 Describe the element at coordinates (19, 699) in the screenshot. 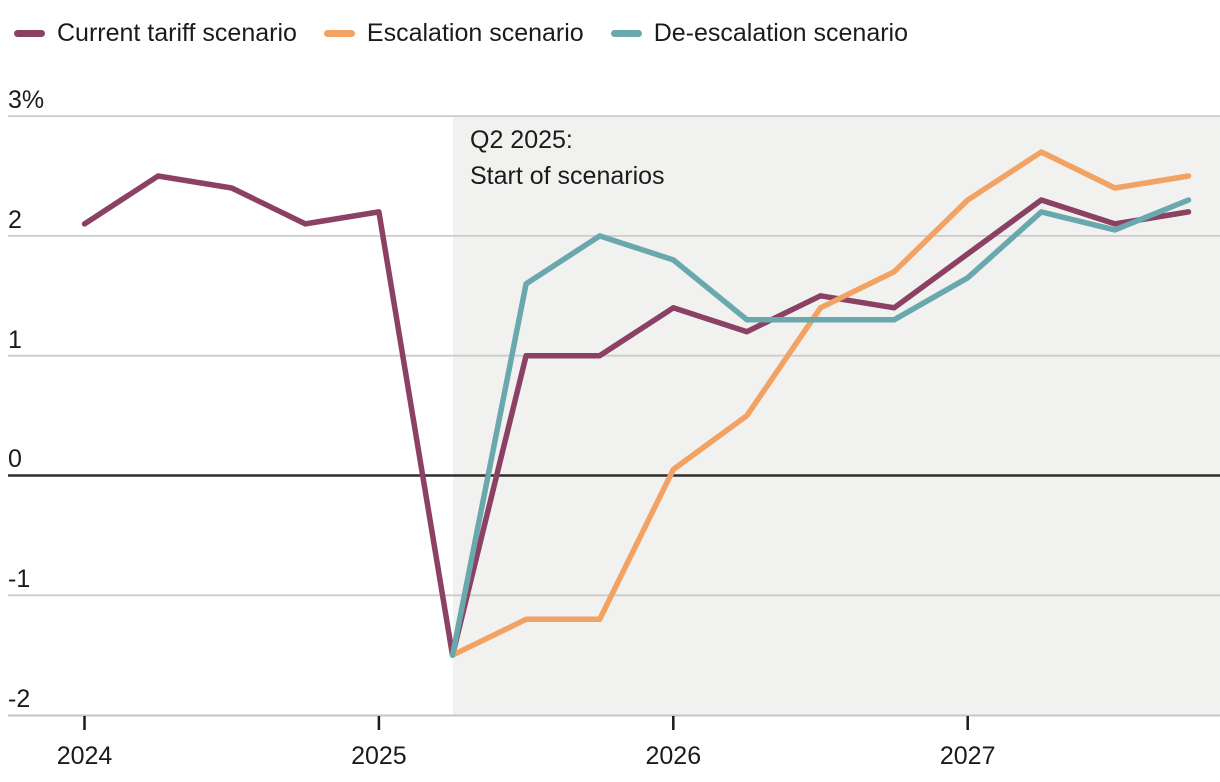

I see `y-tick-label-neg2: -2` at that location.